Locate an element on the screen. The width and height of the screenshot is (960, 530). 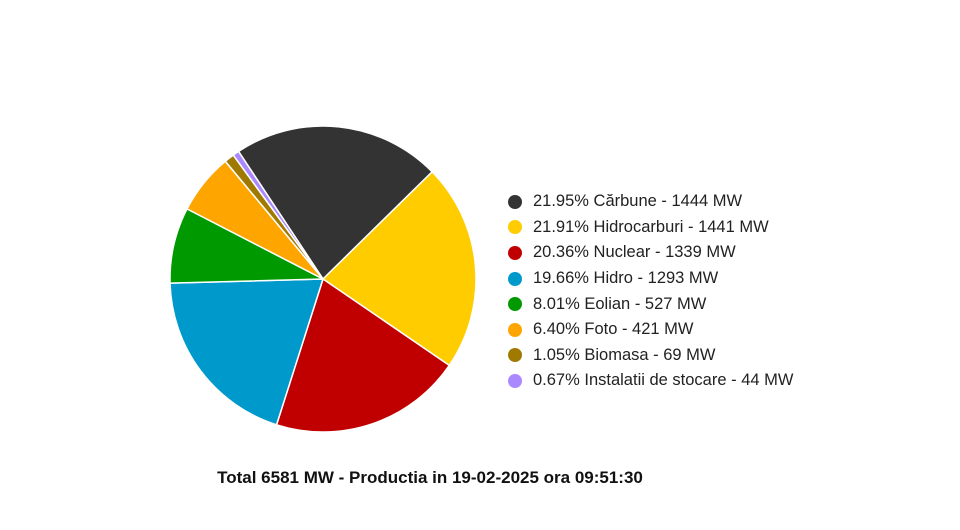
legend-item-7: 0.67% Instalatii de stocare - 44 MW is located at coordinates (650, 381).